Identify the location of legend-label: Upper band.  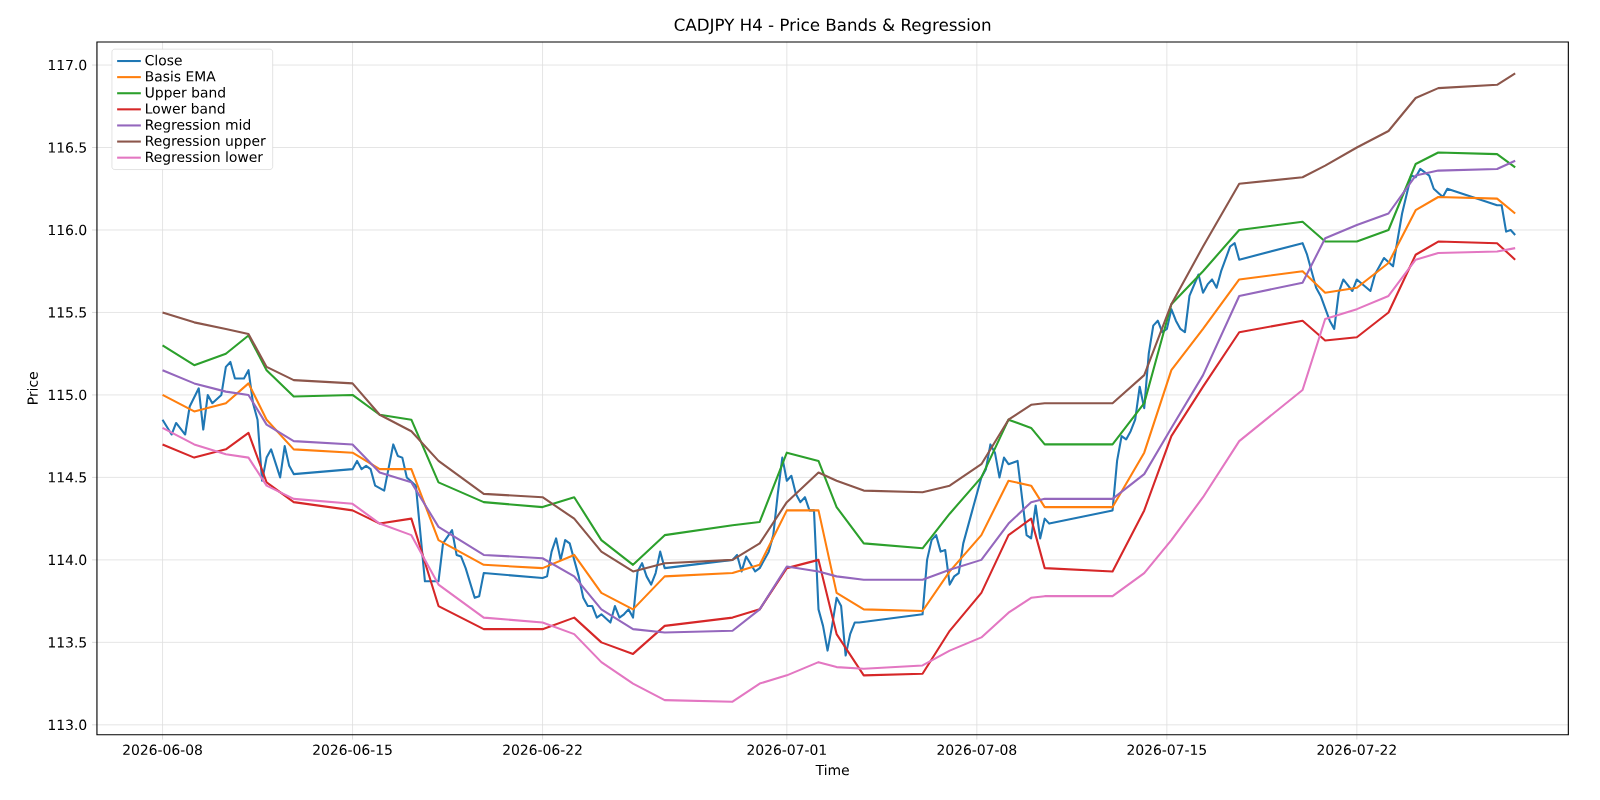
(185, 93).